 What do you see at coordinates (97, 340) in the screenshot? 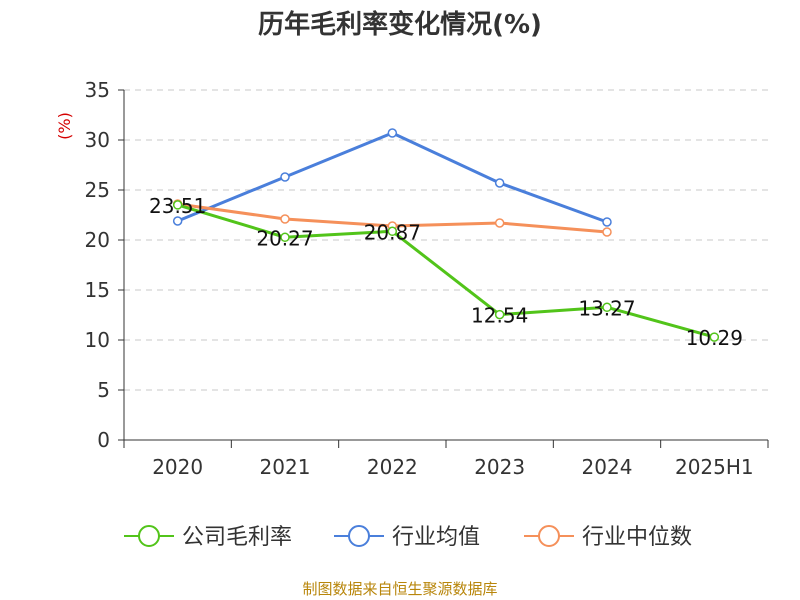
I see `y-tick-label: 10` at bounding box center [97, 340].